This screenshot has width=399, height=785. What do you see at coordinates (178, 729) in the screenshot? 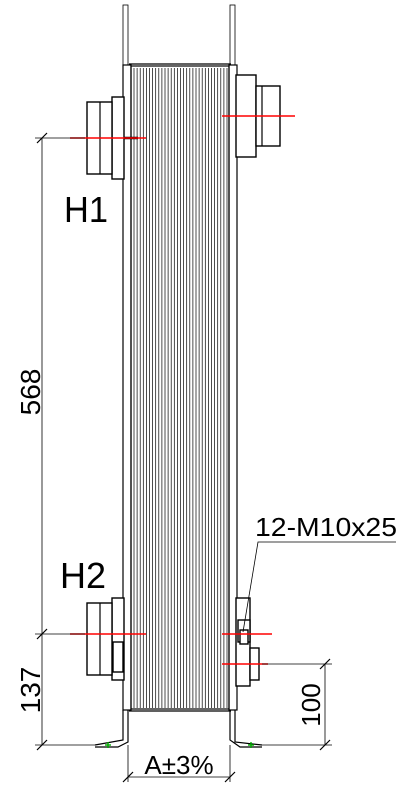
I see `support-feet` at bounding box center [178, 729].